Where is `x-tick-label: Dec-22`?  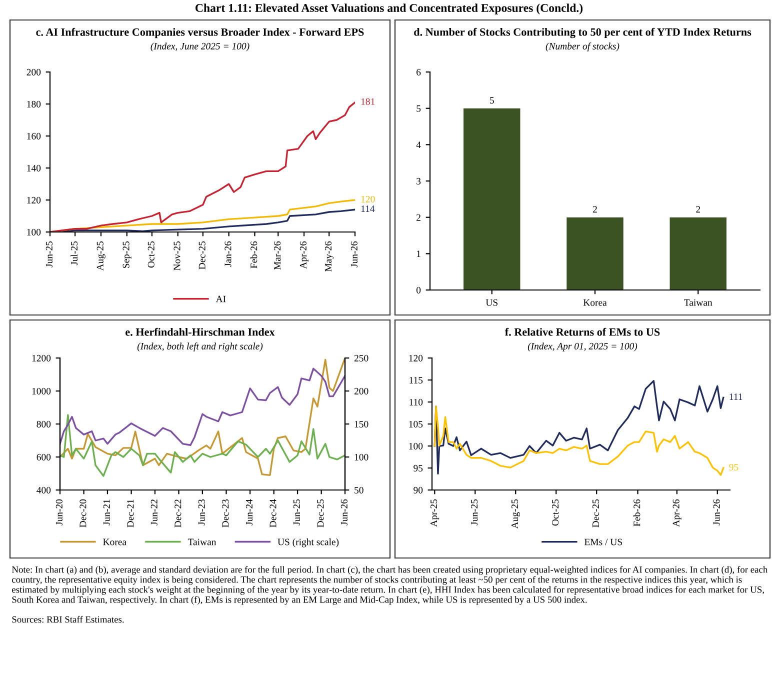 x-tick-label: Dec-22 is located at coordinates (178, 514).